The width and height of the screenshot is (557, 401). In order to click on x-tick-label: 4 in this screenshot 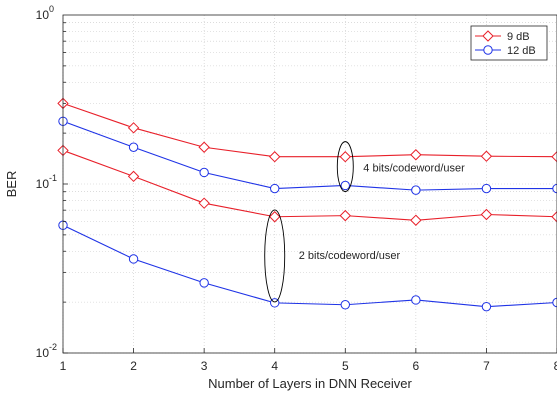, I will do `click(274, 366)`.